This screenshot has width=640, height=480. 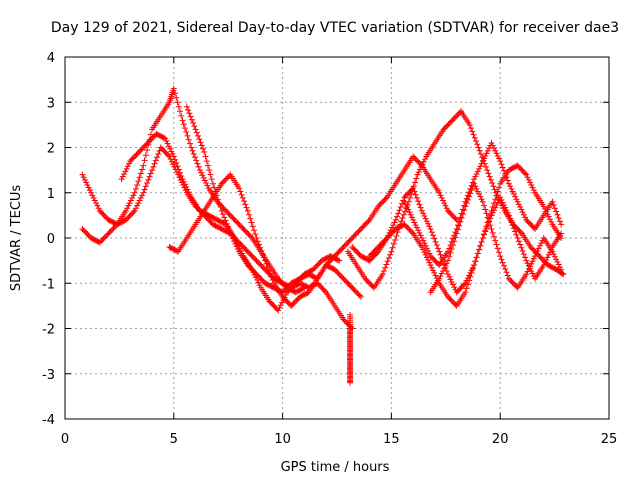 I want to click on series-track-h, so click(x=465, y=251).